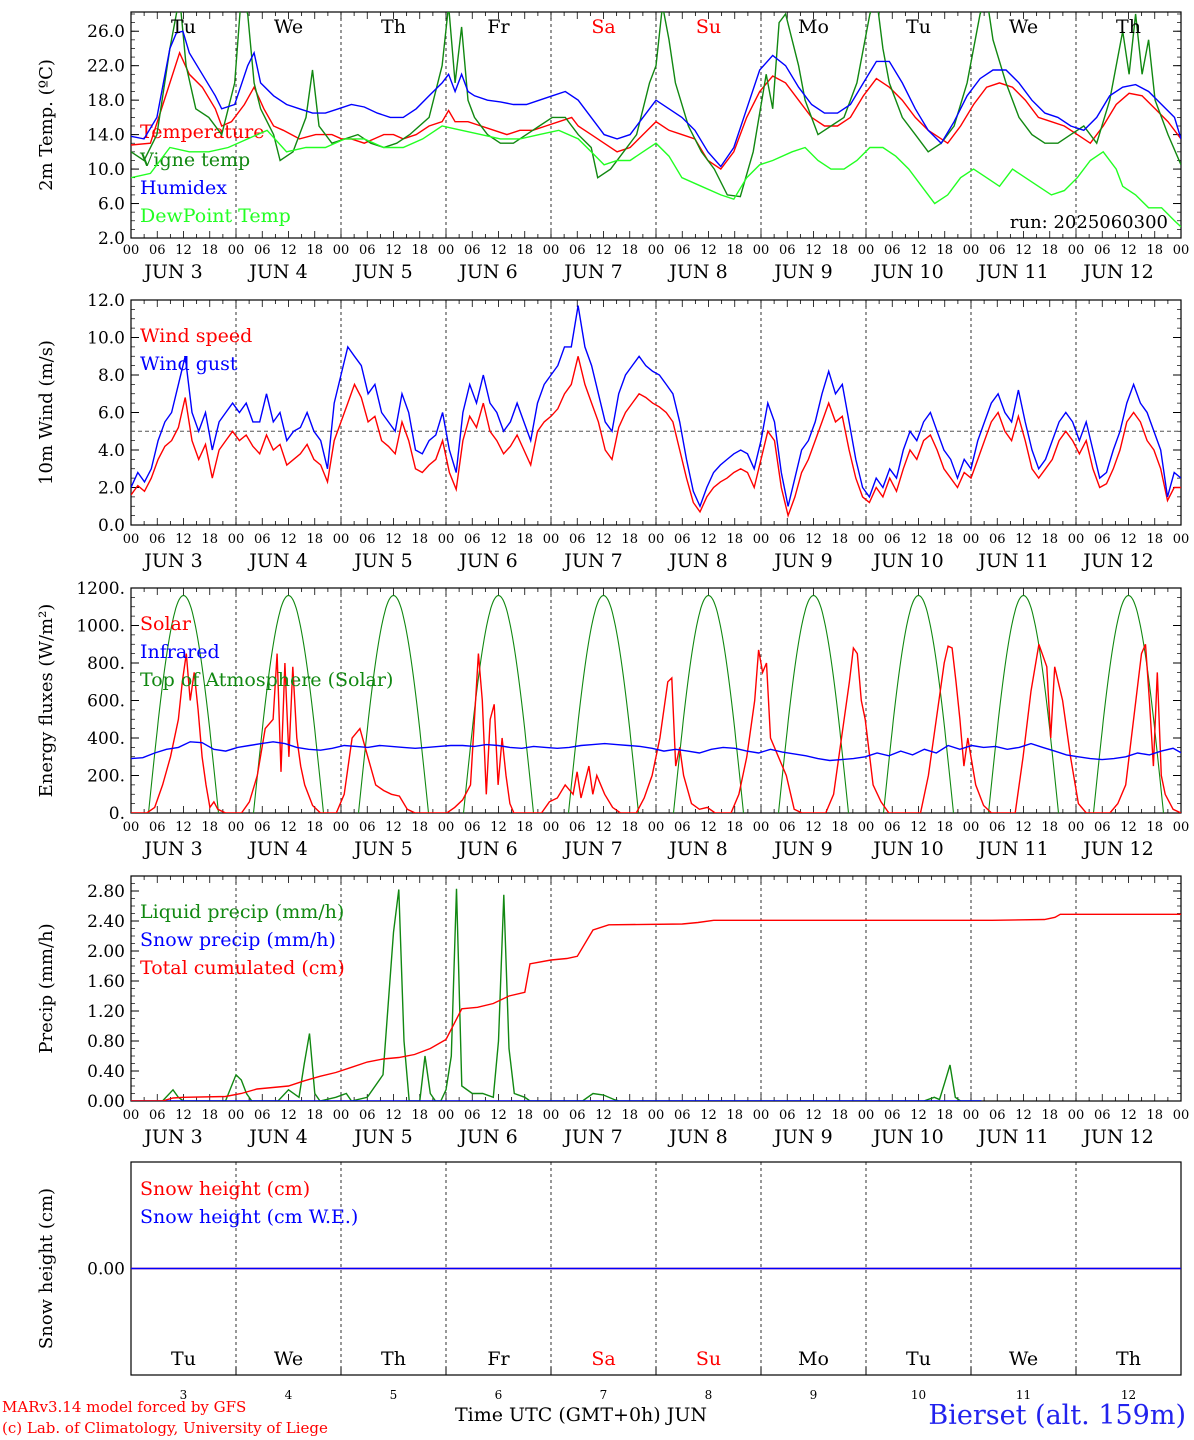  I want to click on y-tick-label: 8.0, so click(111, 376).